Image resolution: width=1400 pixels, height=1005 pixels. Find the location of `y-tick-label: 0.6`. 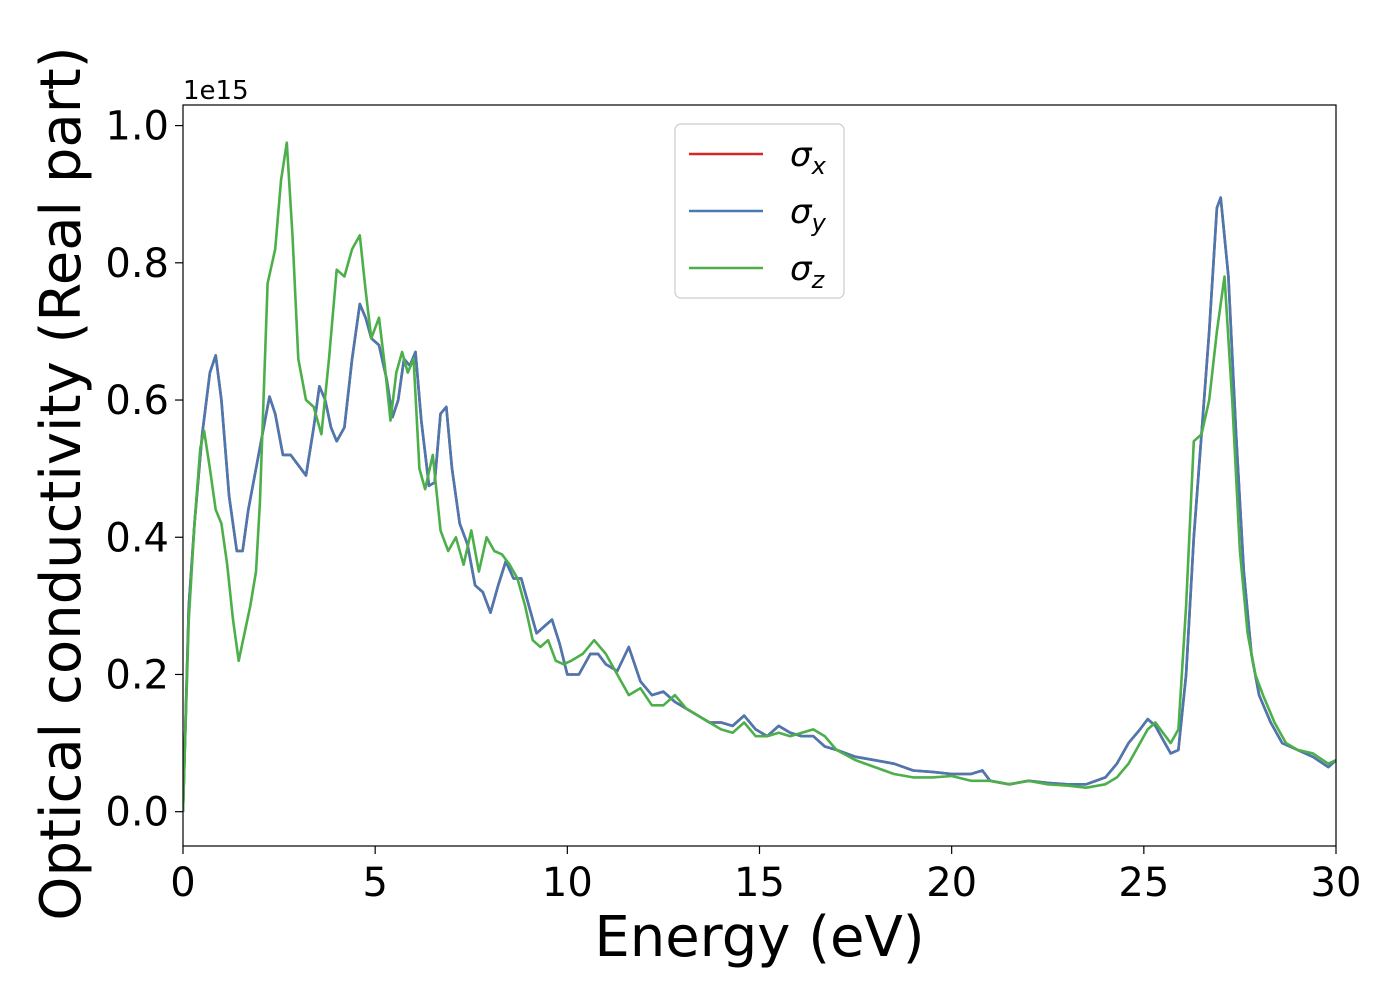

y-tick-label: 0.6 is located at coordinates (137, 401).